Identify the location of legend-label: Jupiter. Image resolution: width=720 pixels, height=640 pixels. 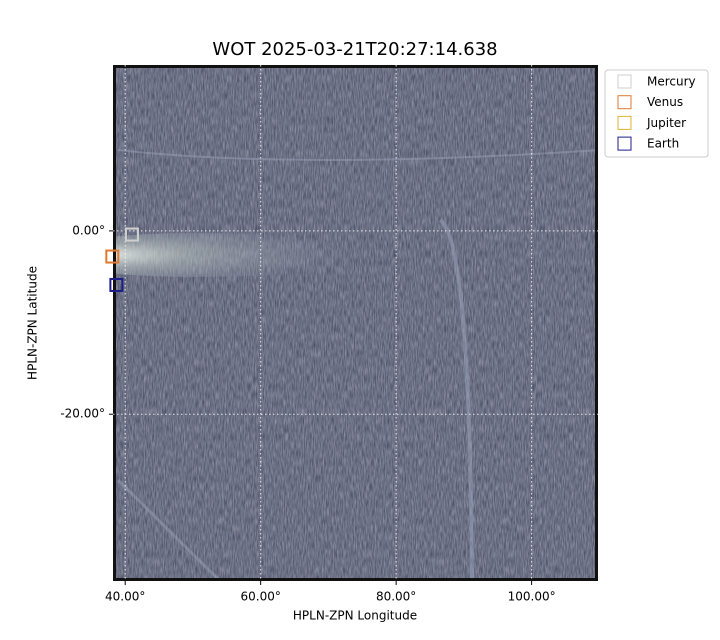
(666, 123).